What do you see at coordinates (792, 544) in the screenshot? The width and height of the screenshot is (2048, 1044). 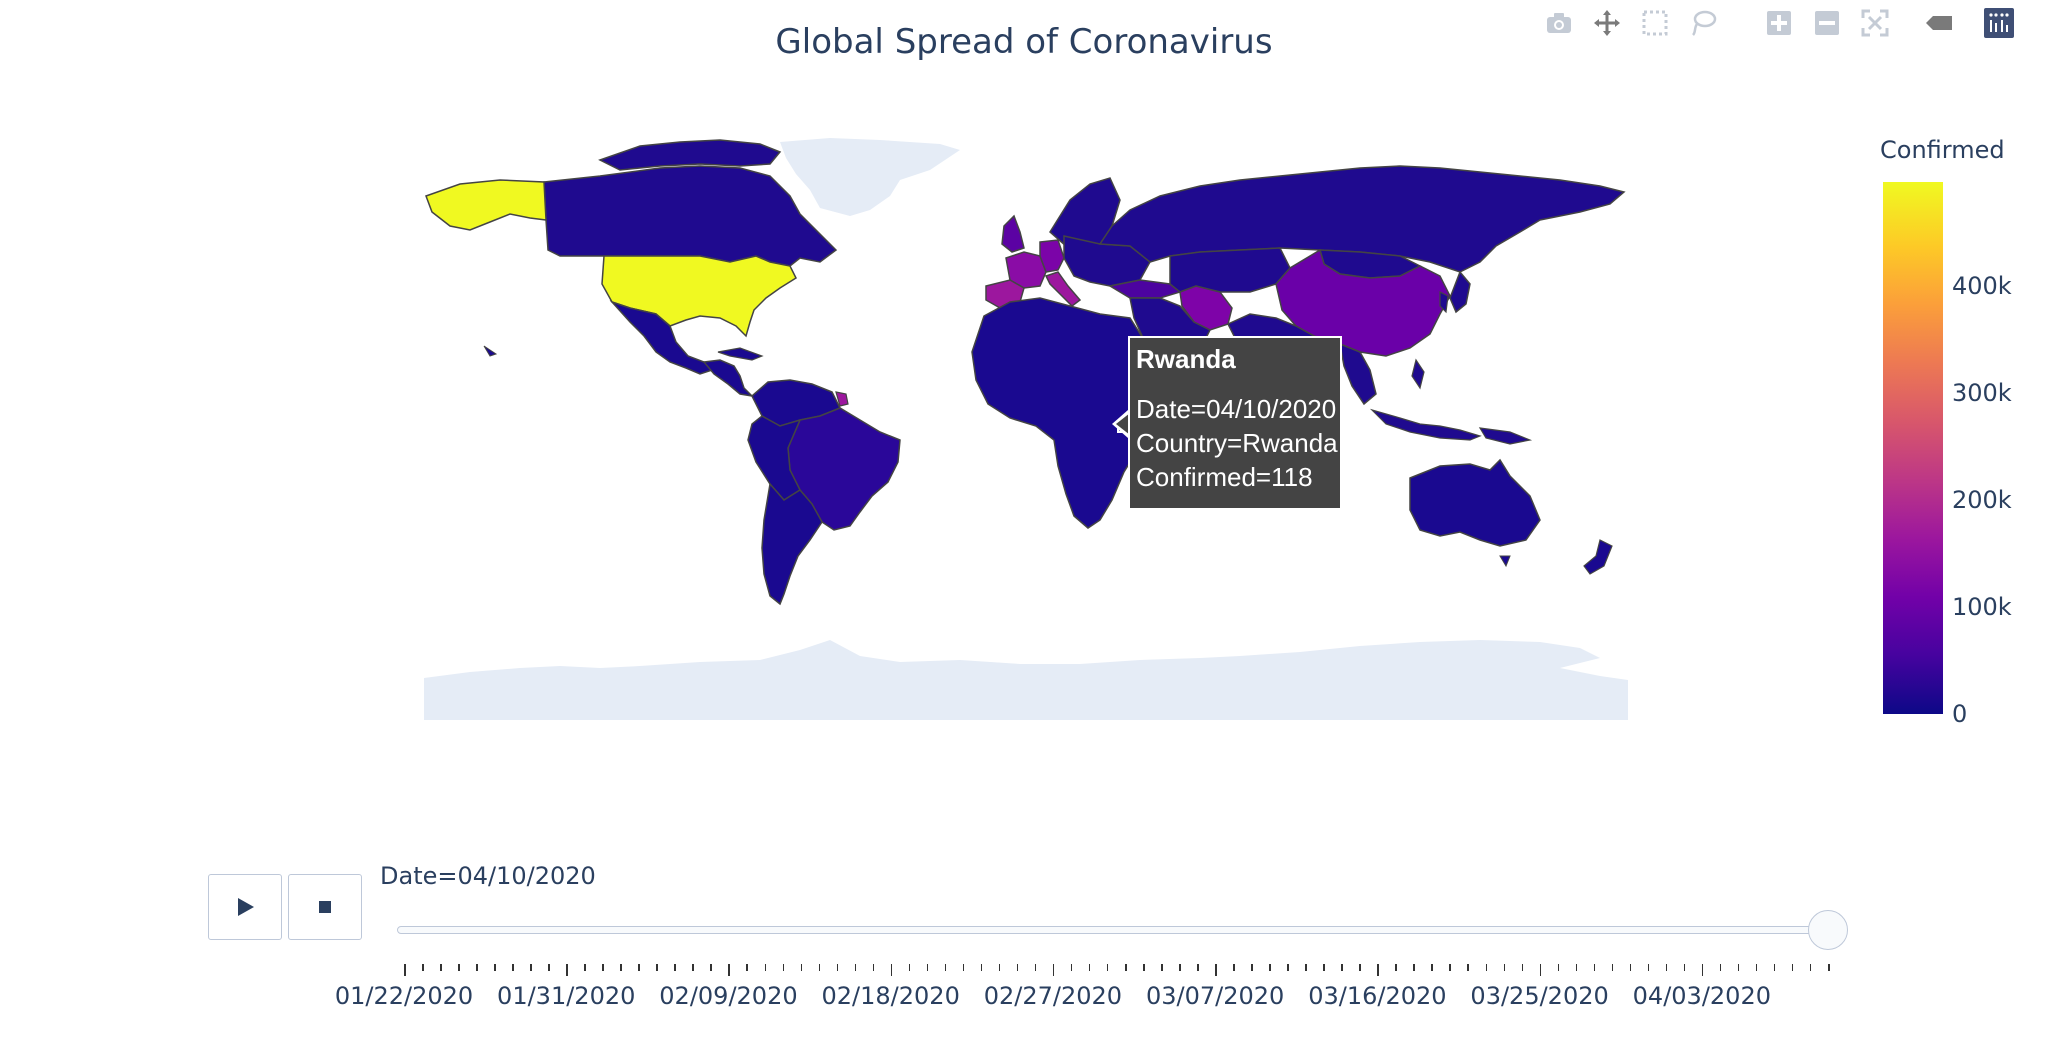 I see `argentina-chile` at bounding box center [792, 544].